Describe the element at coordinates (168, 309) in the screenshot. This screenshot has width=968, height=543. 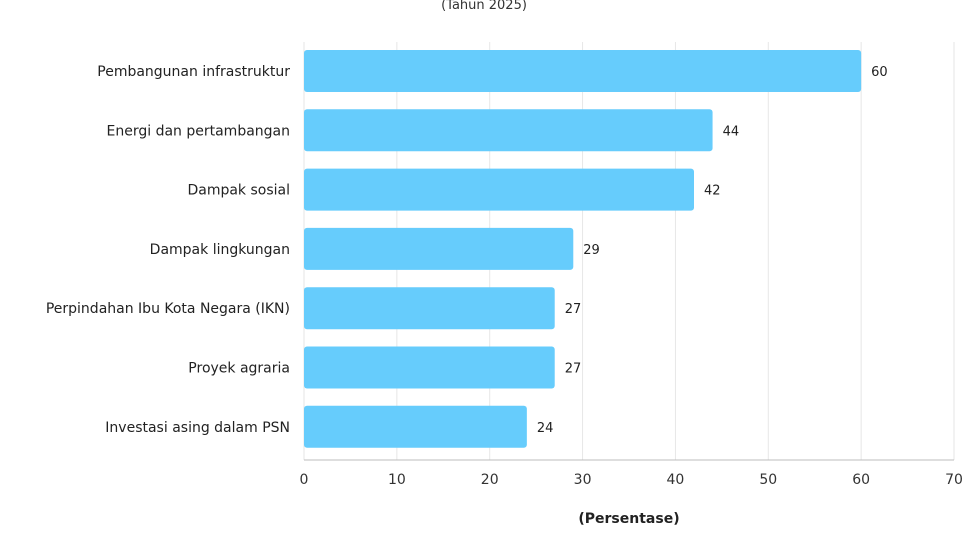
I see `category-label: Perpindahan Ibu Kota Negara (IKN)` at that location.